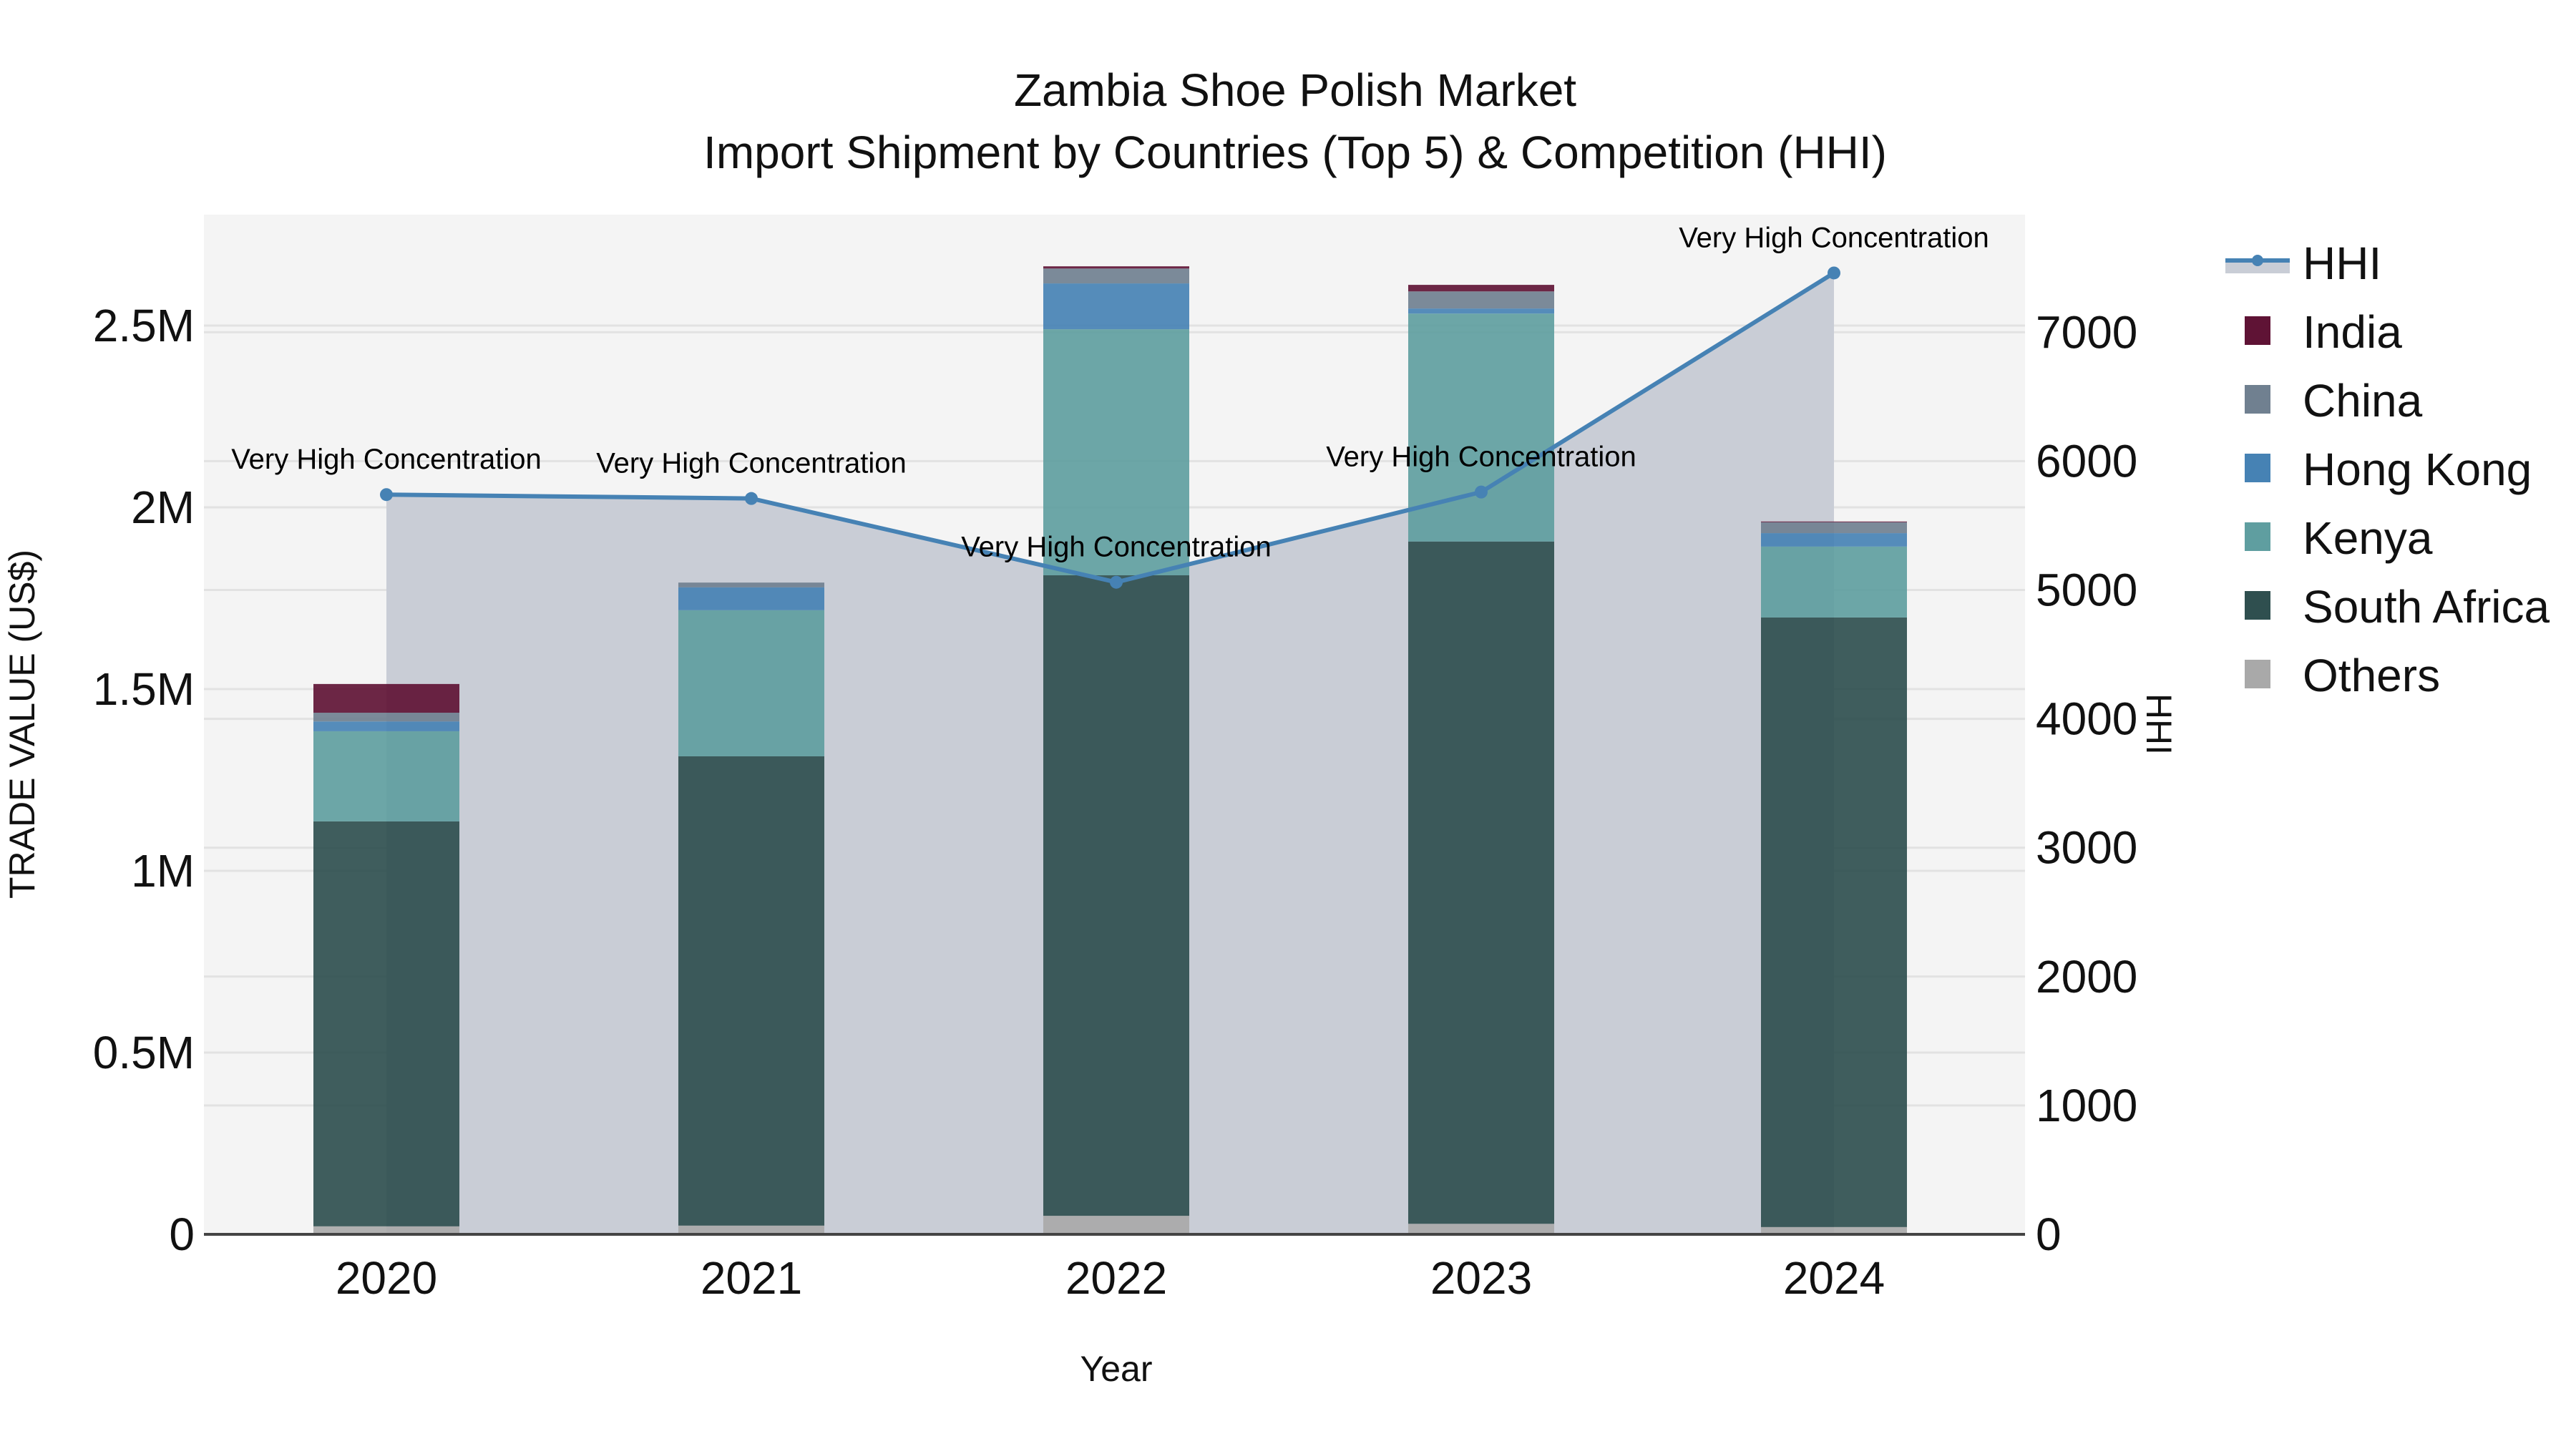  I want to click on y2-tick-label: 4000, so click(2086, 719).